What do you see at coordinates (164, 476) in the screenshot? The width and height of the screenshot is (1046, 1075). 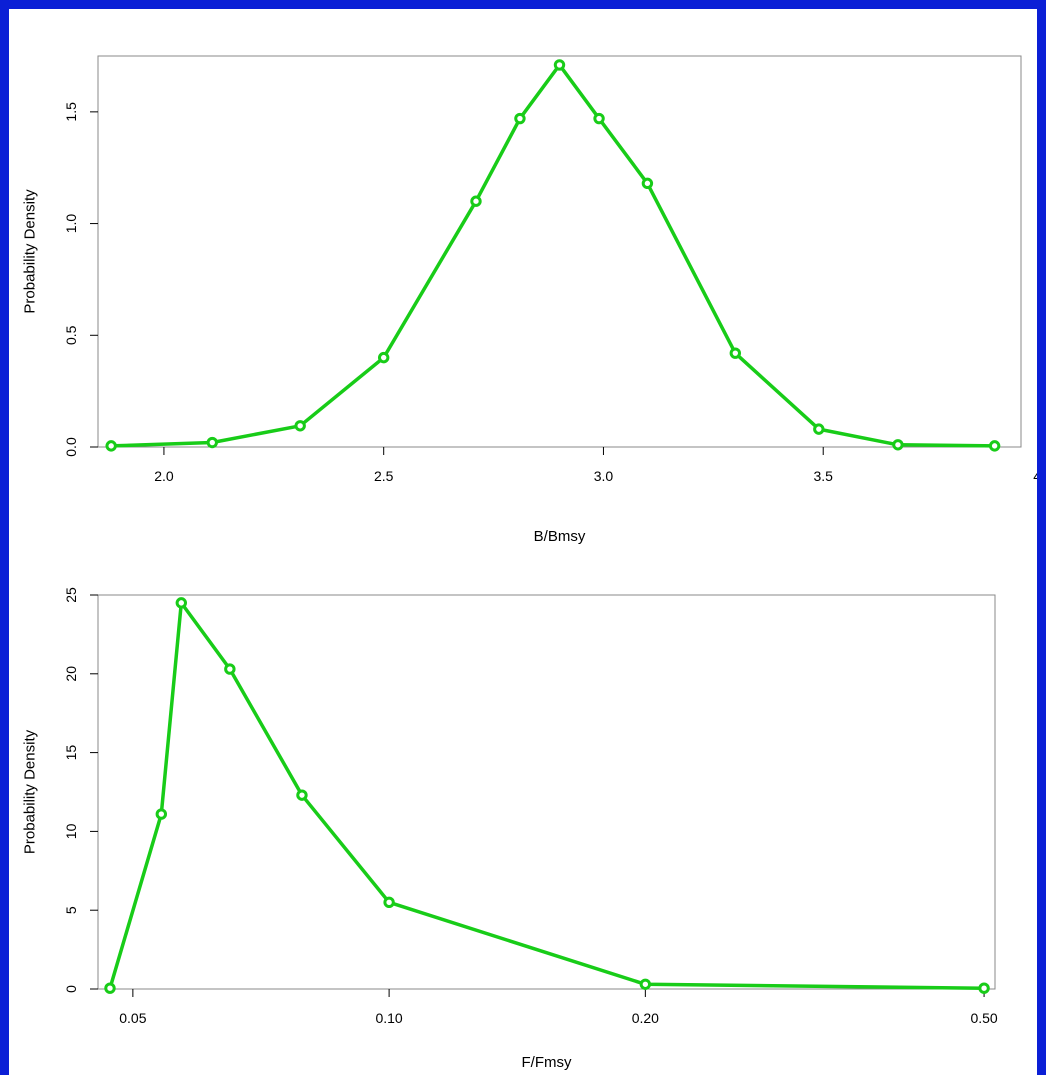 I see `x-tick-label: 2.0` at bounding box center [164, 476].